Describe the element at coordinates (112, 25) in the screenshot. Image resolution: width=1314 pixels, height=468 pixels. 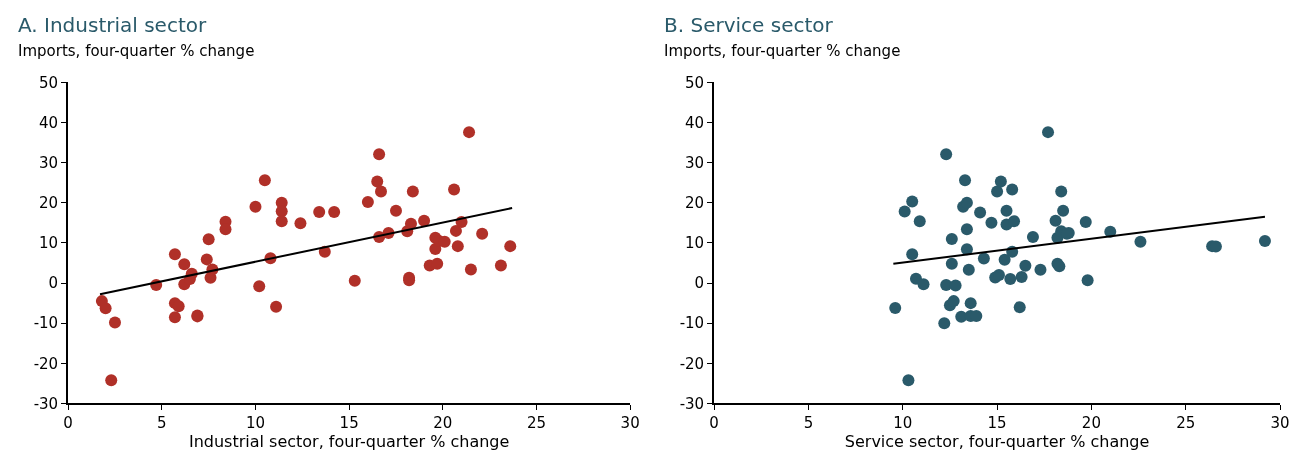
I see `chart-title: A. Industrial sector` at that location.